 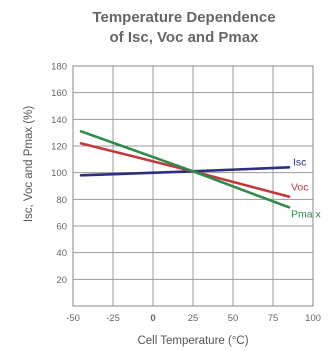 I want to click on chart-title-line-1: Temperature Dependence, so click(x=183, y=17).